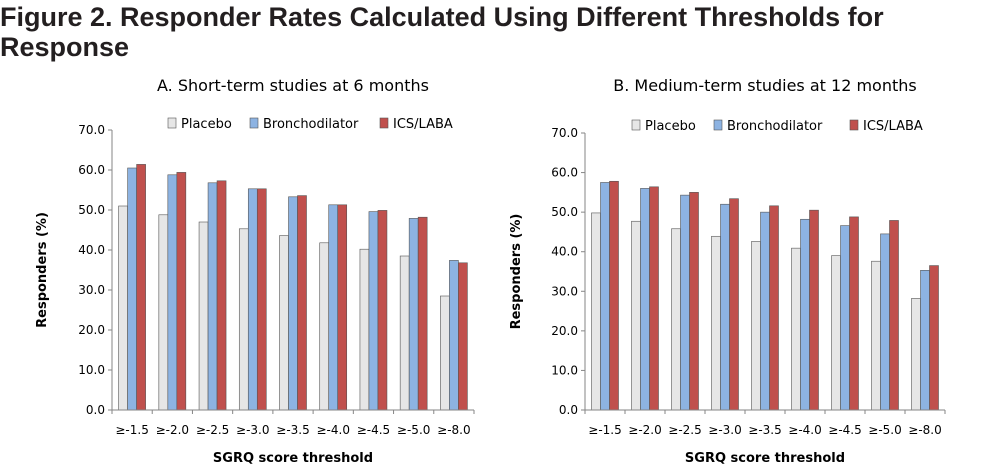 This screenshot has height=471, width=1000. Describe the element at coordinates (684, 430) in the screenshot. I see `chart-b-x-tick-label: ≥-2.5` at that location.